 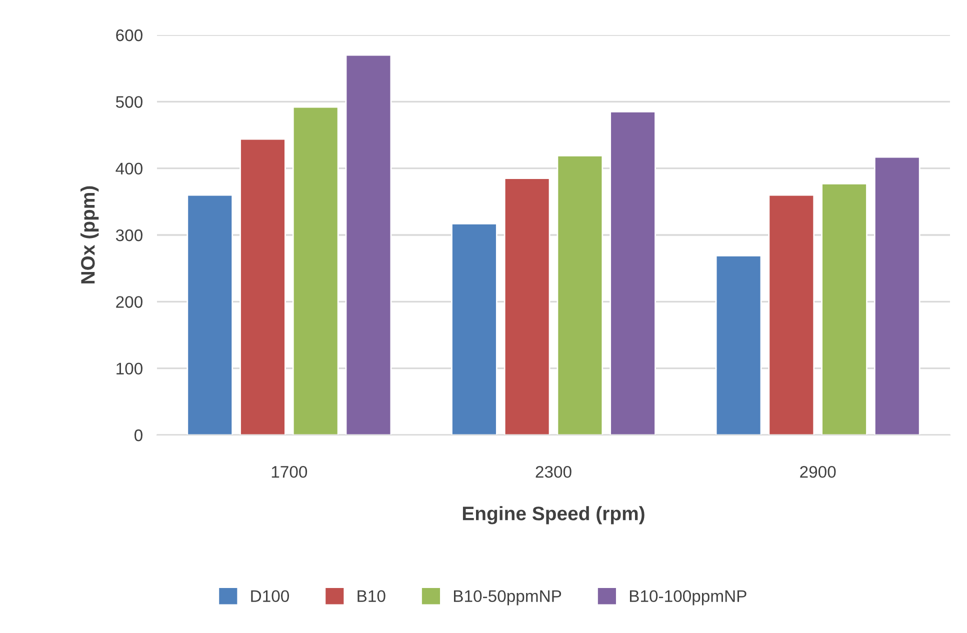 I want to click on x-axis-title: Engine Speed (rpm), so click(x=553, y=515).